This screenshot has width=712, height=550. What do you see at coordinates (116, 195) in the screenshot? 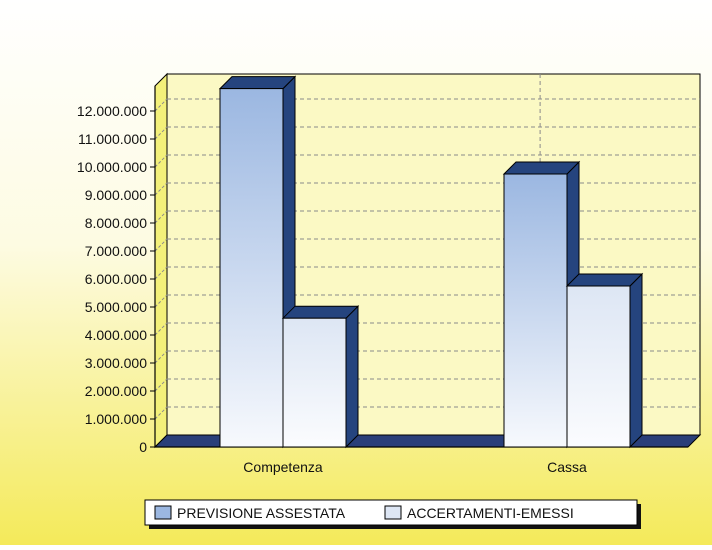
I see `y-tick-label: 9.000.000` at bounding box center [116, 195].